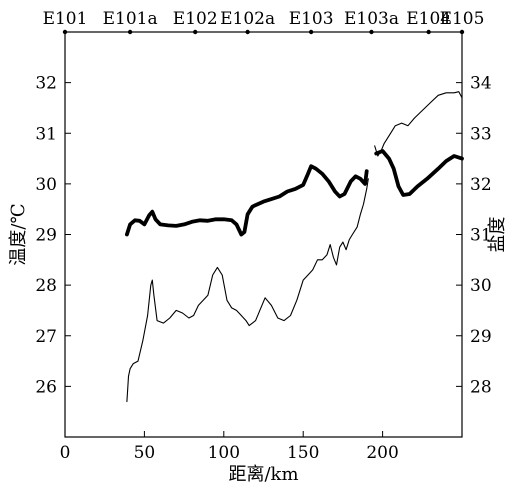  I want to click on x-axis-title: 距离/km, so click(263, 474).